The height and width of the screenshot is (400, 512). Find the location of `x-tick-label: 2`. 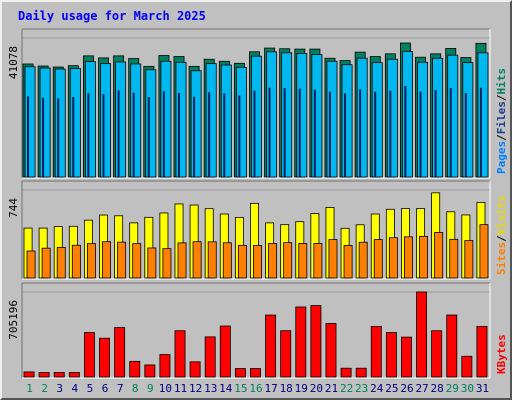

x-tick-label: 2 is located at coordinates (44, 388).